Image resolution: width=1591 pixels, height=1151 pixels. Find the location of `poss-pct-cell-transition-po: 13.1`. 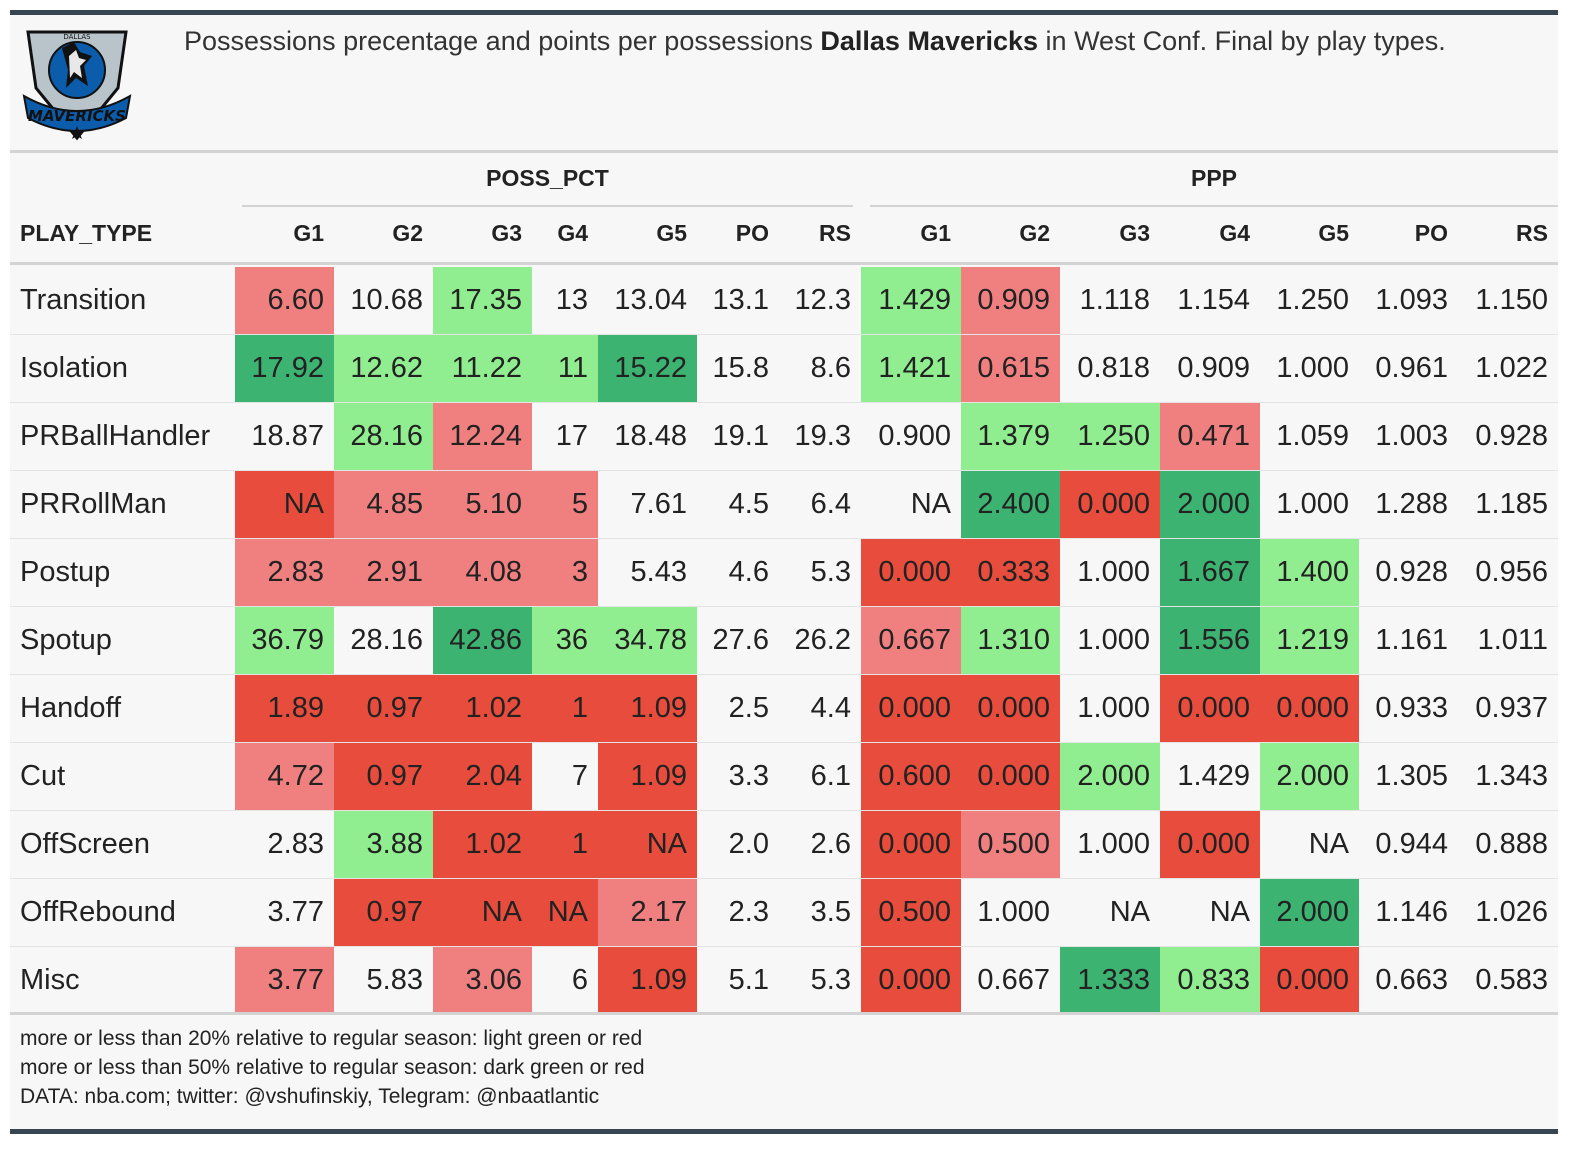

poss-pct-cell-transition-po: 13.1 is located at coordinates (740, 300).